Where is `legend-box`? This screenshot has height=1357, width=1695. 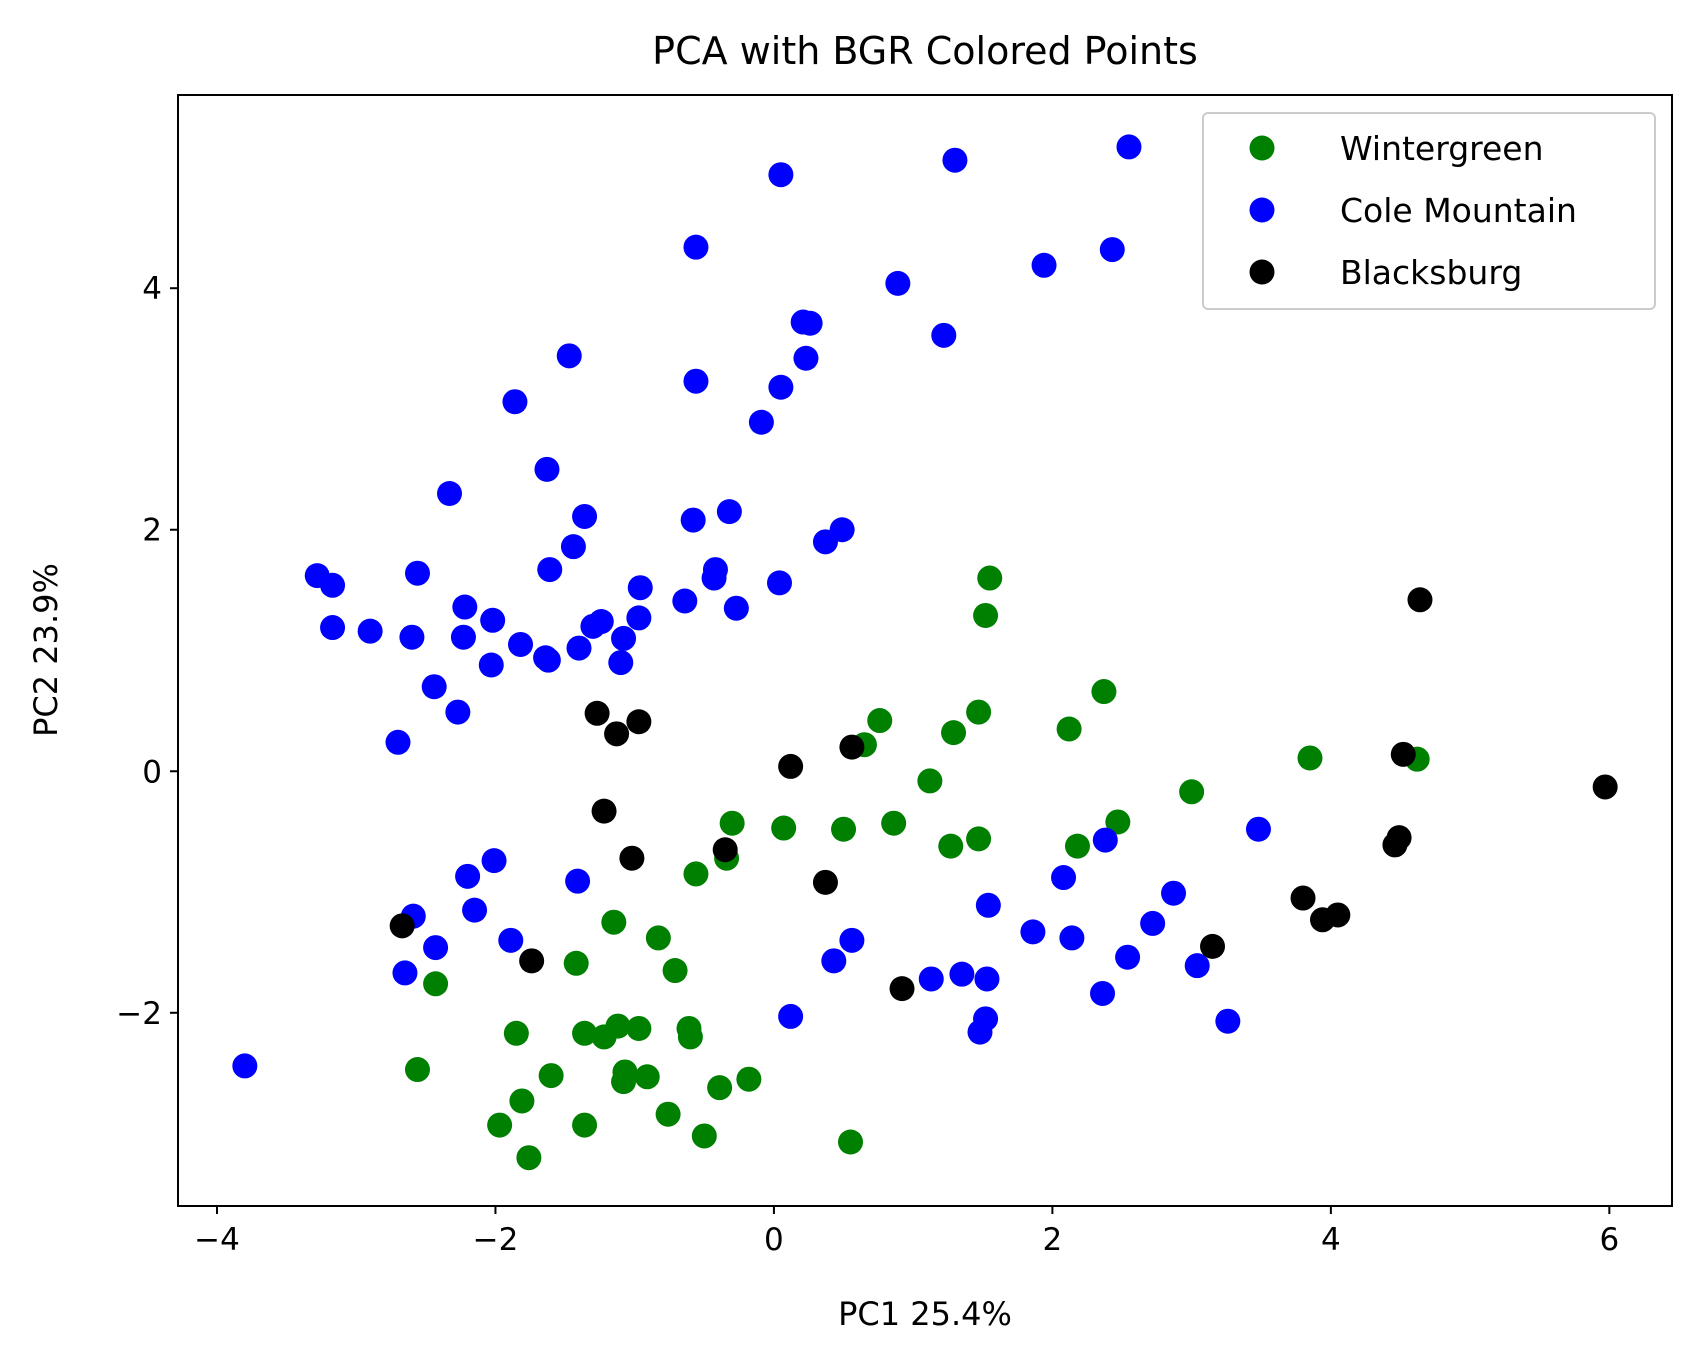 legend-box is located at coordinates (1429, 211).